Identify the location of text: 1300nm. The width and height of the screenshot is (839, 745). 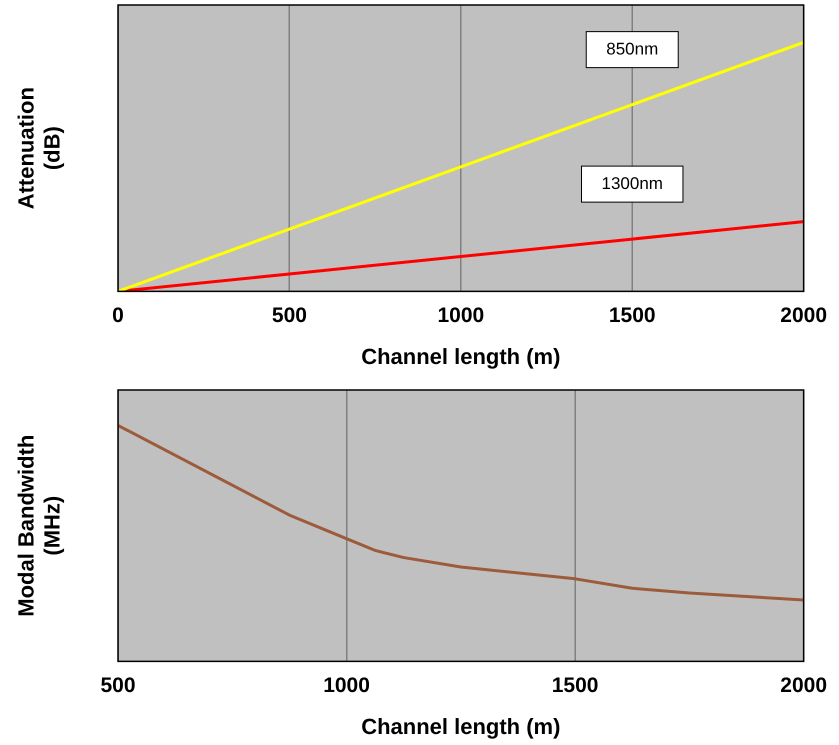
(632, 183).